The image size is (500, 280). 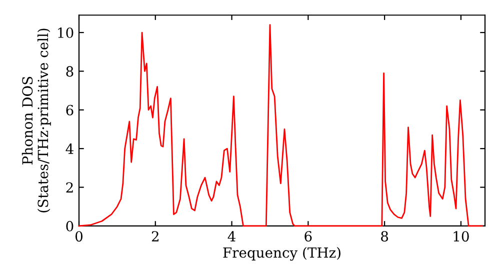 What do you see at coordinates (70, 226) in the screenshot?
I see `y-tick-label: 0` at bounding box center [70, 226].